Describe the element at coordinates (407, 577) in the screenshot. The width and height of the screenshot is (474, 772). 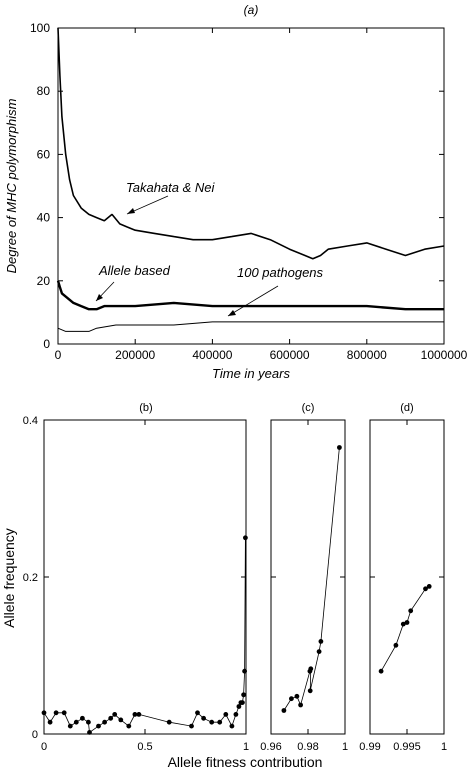
I see `panel-d-frame` at that location.